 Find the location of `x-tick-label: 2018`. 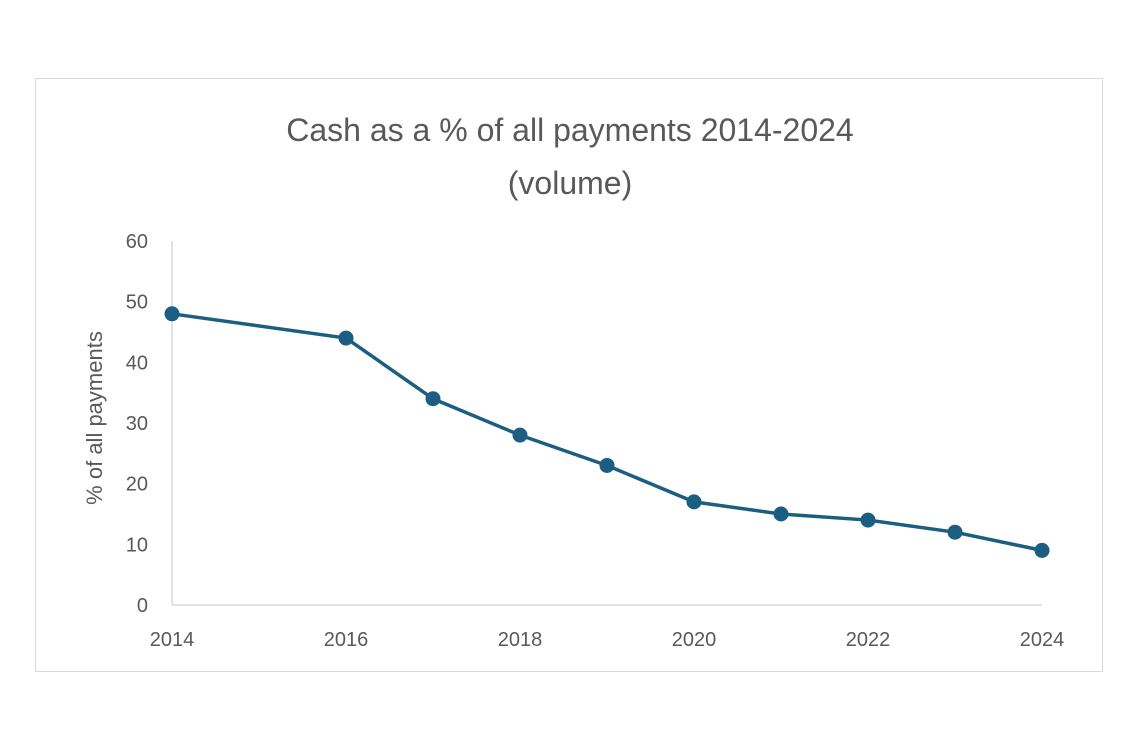

x-tick-label: 2018 is located at coordinates (520, 640).